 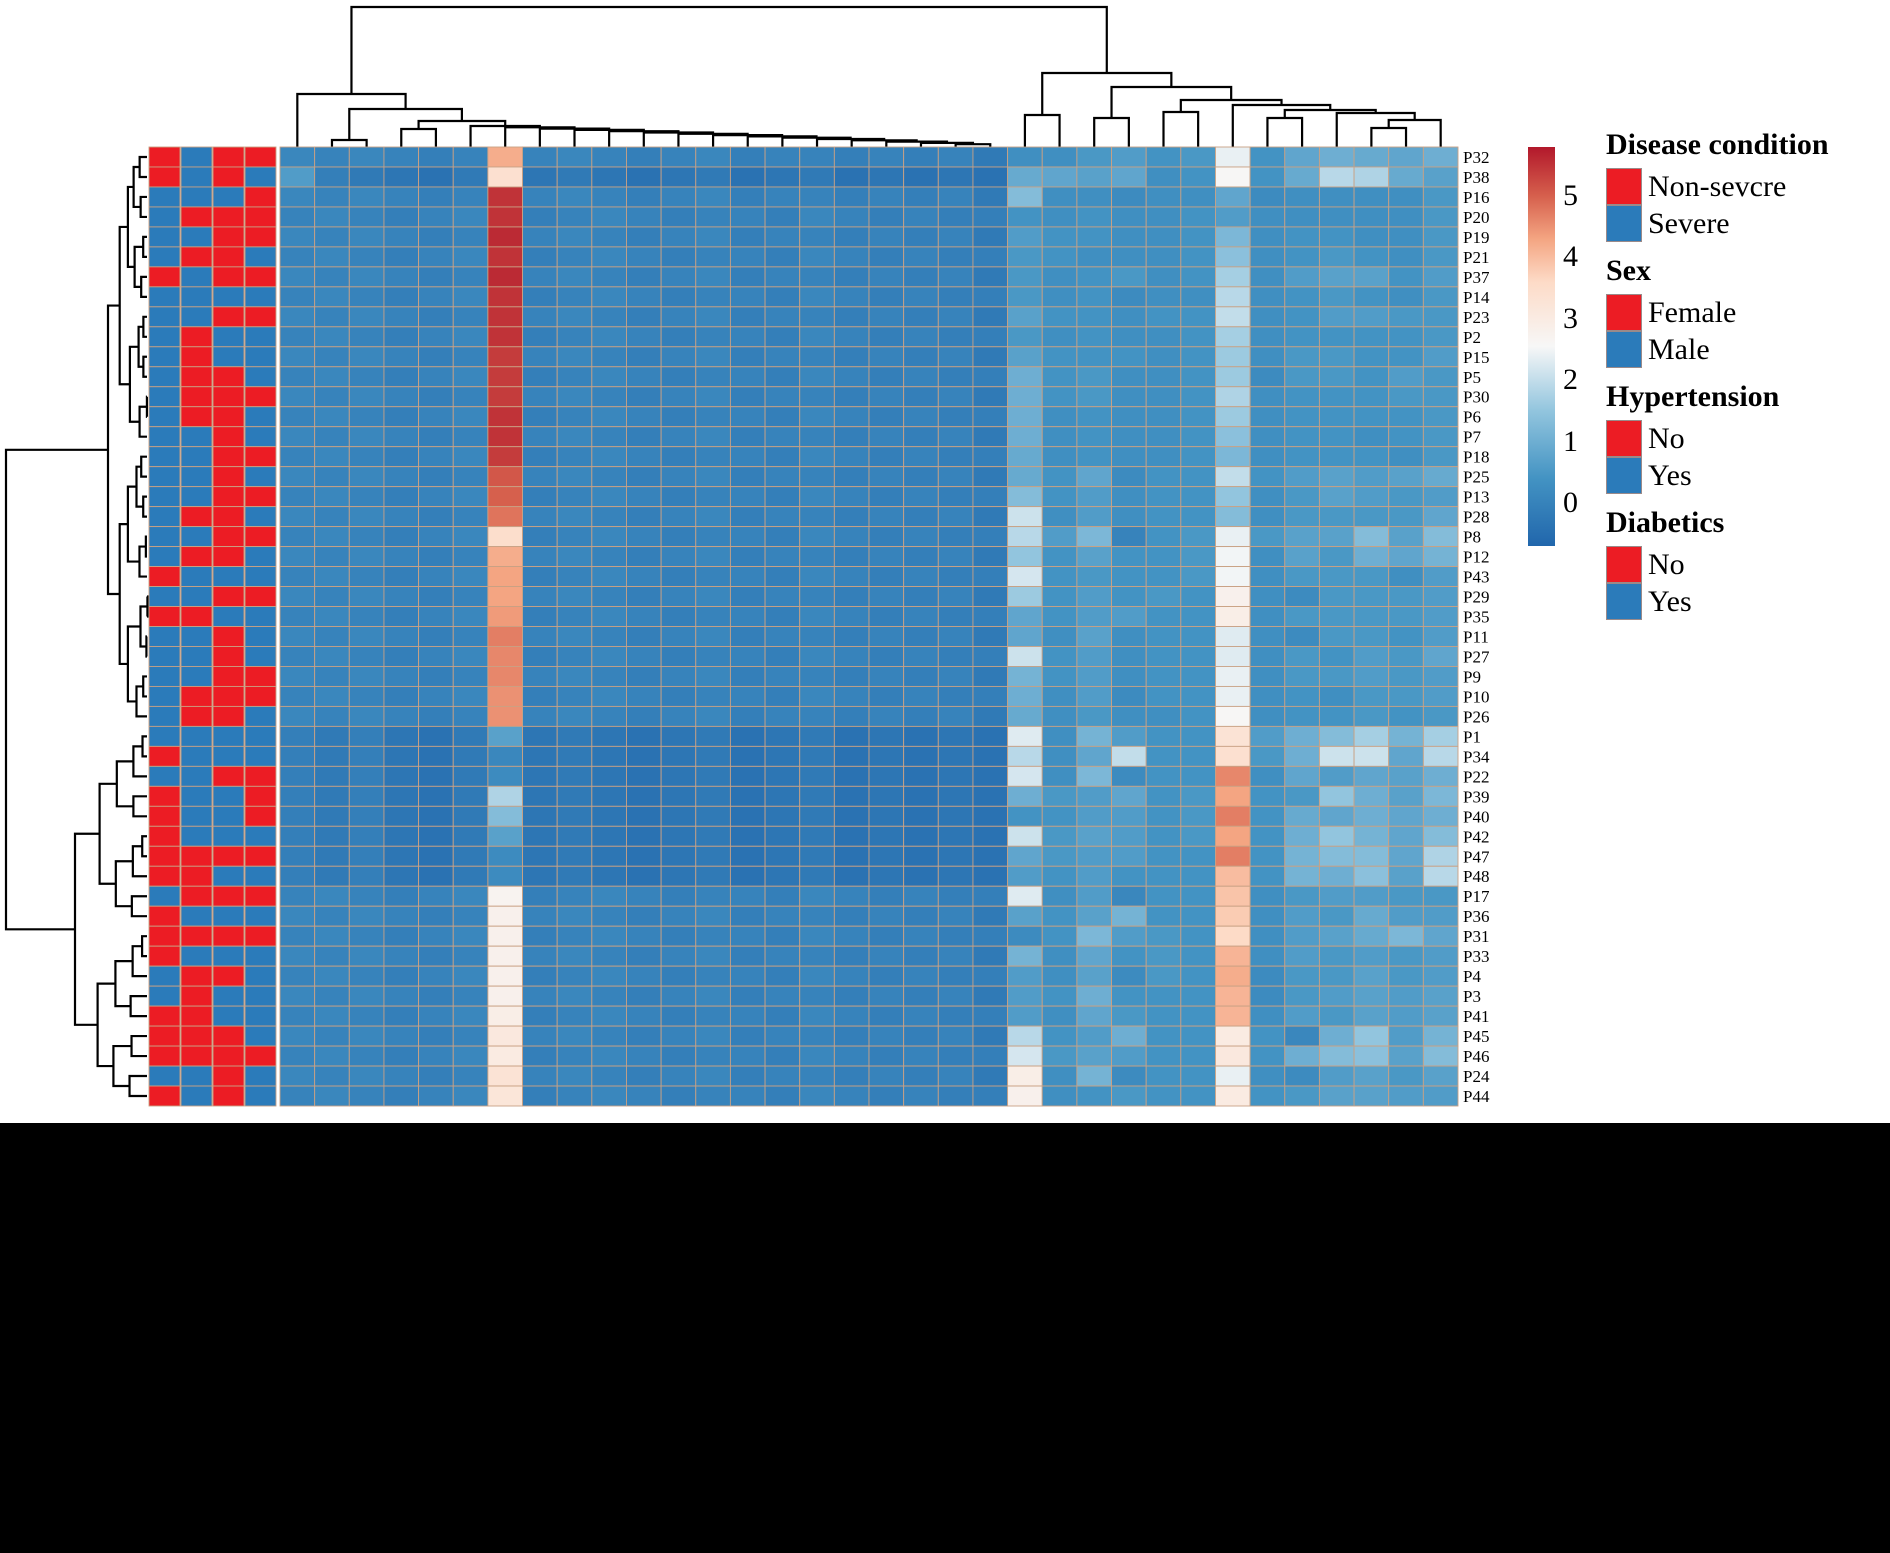 What do you see at coordinates (1717, 475) in the screenshot?
I see `legend-item: Yes` at bounding box center [1717, 475].